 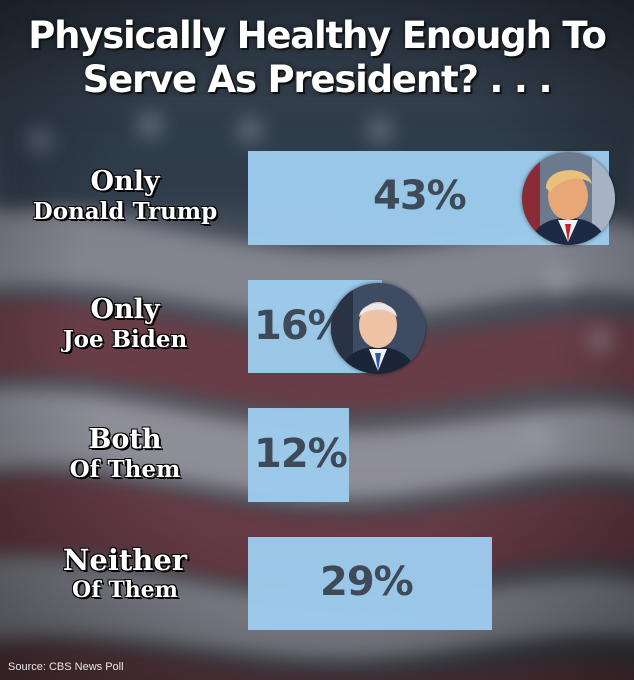 I want to click on bar-both, so click(x=298, y=455).